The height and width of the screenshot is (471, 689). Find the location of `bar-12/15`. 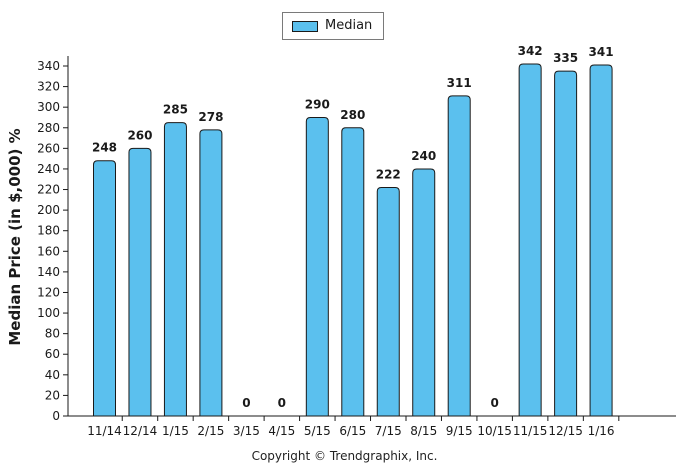

bar-12/15 is located at coordinates (566, 243).